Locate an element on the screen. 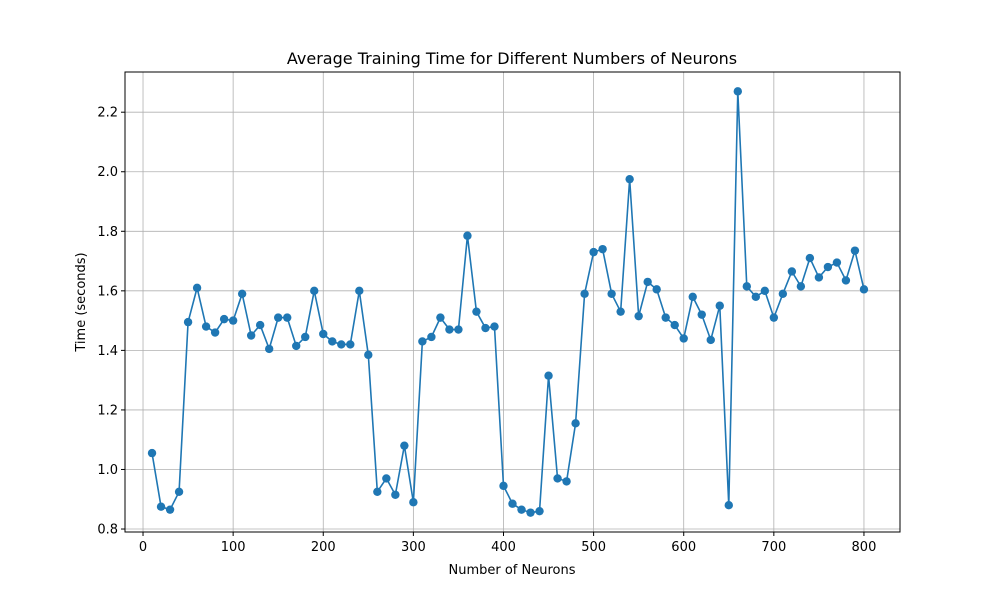 This screenshot has height=600, width=1000. y-axis-title: Time (seconds) is located at coordinates (81, 302).